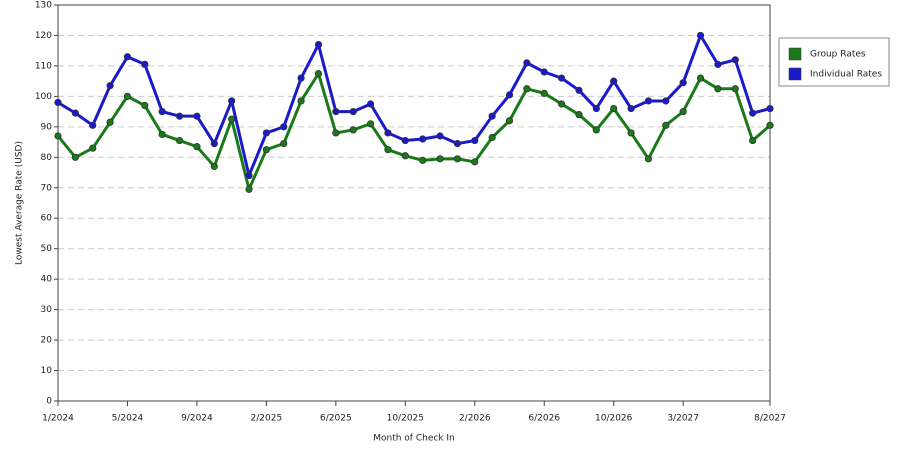 This screenshot has width=900, height=450. What do you see at coordinates (336, 419) in the screenshot?
I see `x-tick-label: 6/2025` at bounding box center [336, 419].